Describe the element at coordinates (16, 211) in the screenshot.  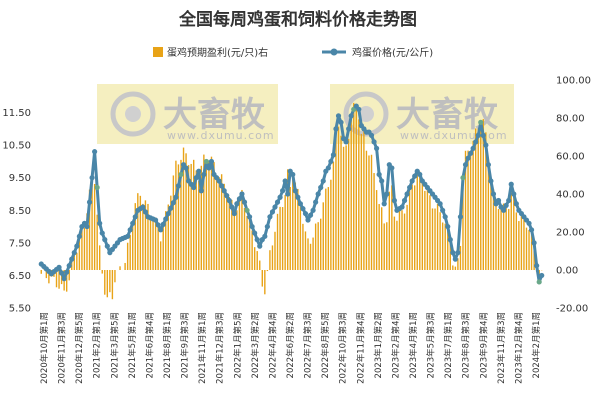
I see `left-axis: 5.50 6.50 7.50 8.50 9.50 10.50 11.50` at that location.